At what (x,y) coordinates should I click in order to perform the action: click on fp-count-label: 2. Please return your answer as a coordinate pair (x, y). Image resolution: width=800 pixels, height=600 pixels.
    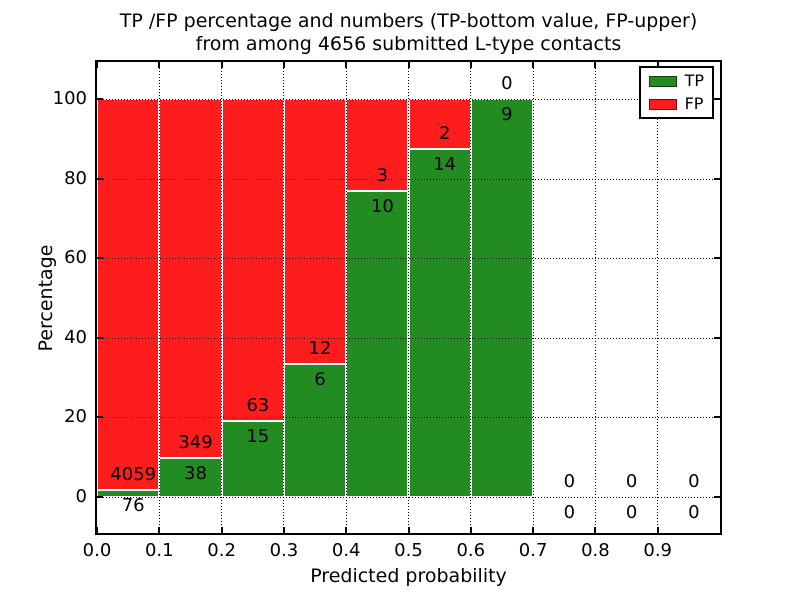
    Looking at the image, I should click on (444, 133).